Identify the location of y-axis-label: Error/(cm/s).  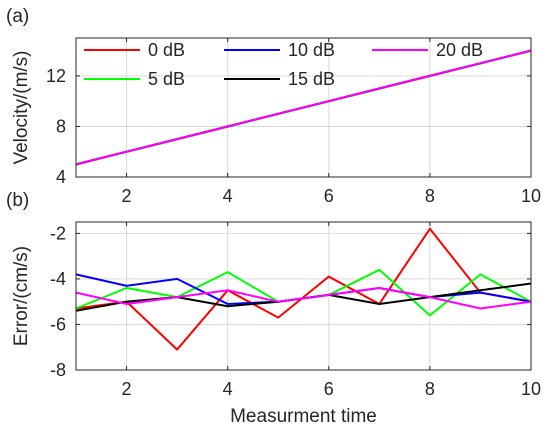
(21, 296).